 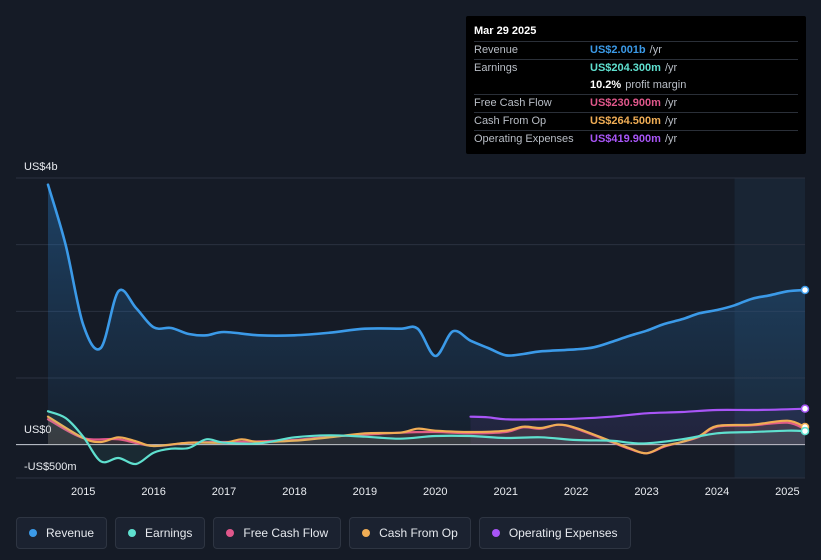 I want to click on x-tick-label: 2024, so click(x=717, y=492).